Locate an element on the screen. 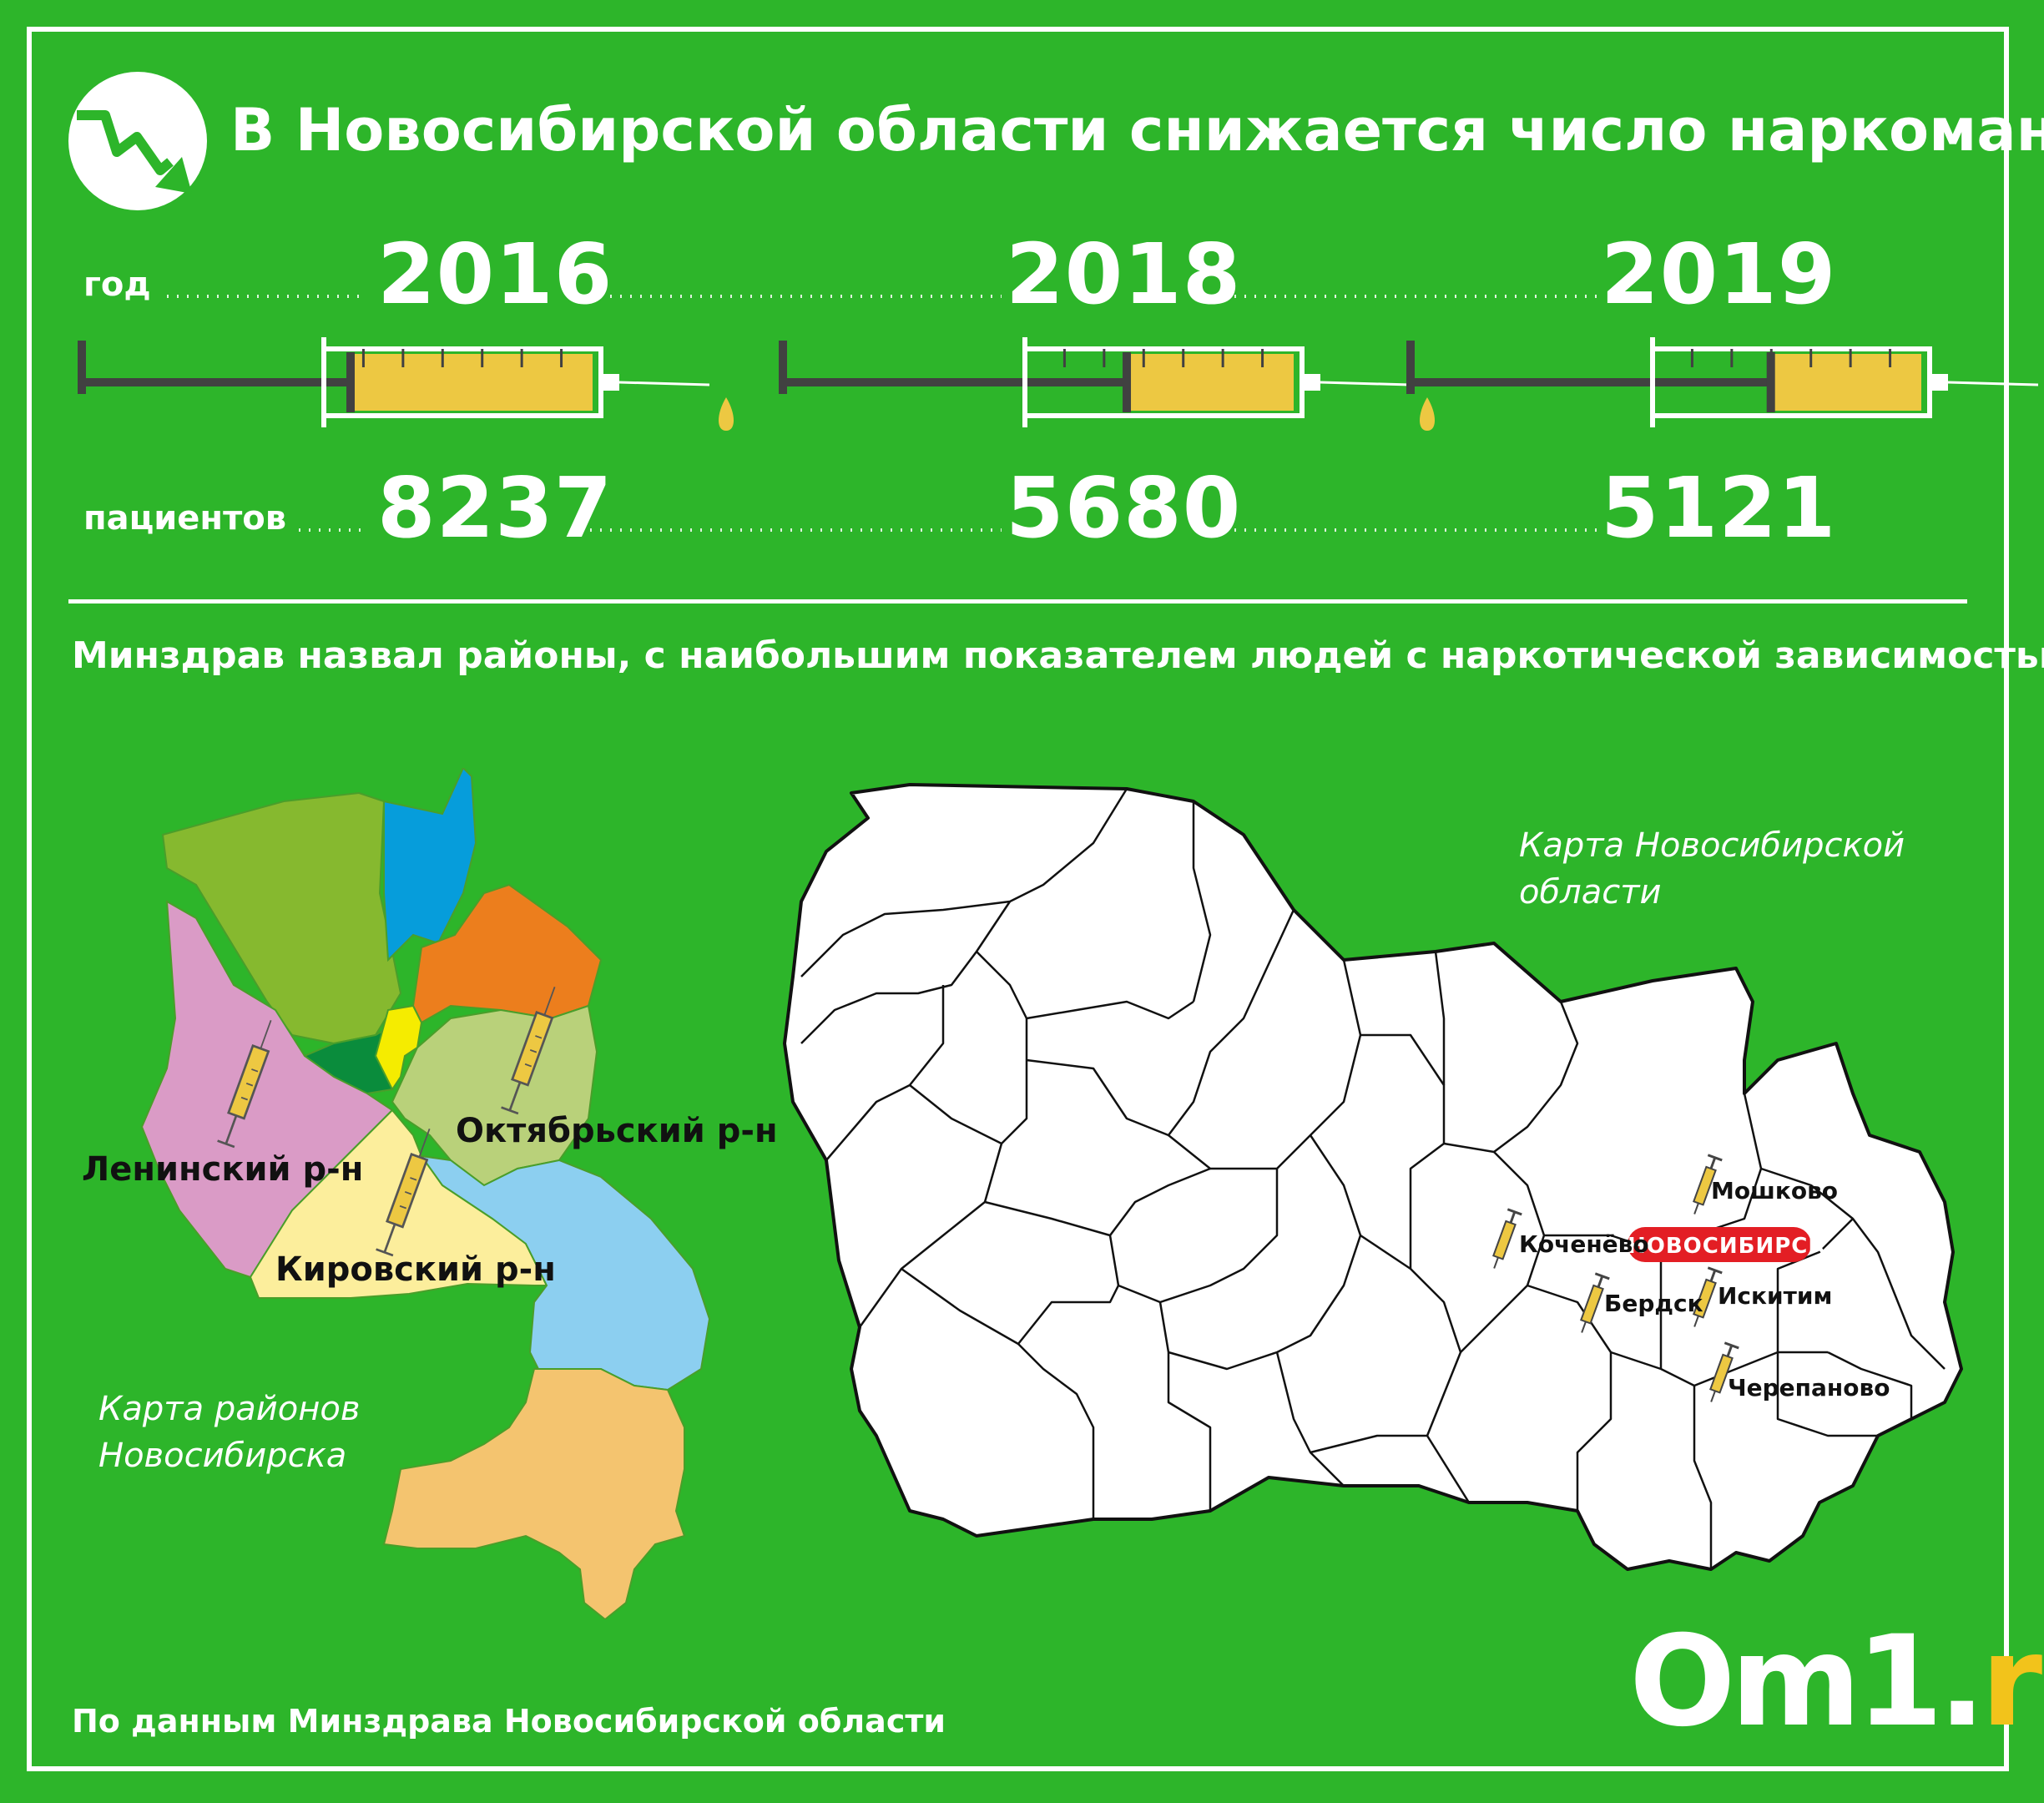 This screenshot has height=1803, width=2044. city-map-caption: Карта районов Новосибирска is located at coordinates (229, 1433).